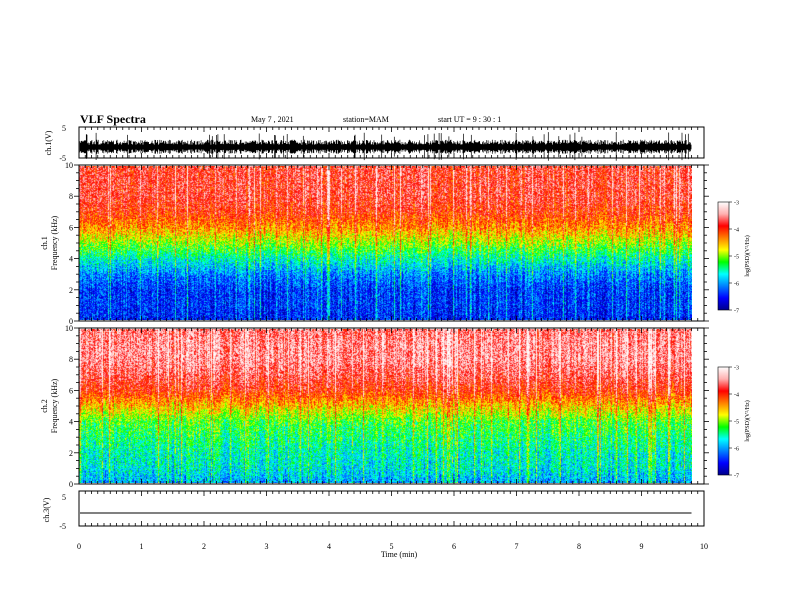 Image resolution: width=792 pixels, height=612 pixels. Describe the element at coordinates (44, 243) in the screenshot. I see `ch1-spec-ylabel-line1: ch.1` at that location.